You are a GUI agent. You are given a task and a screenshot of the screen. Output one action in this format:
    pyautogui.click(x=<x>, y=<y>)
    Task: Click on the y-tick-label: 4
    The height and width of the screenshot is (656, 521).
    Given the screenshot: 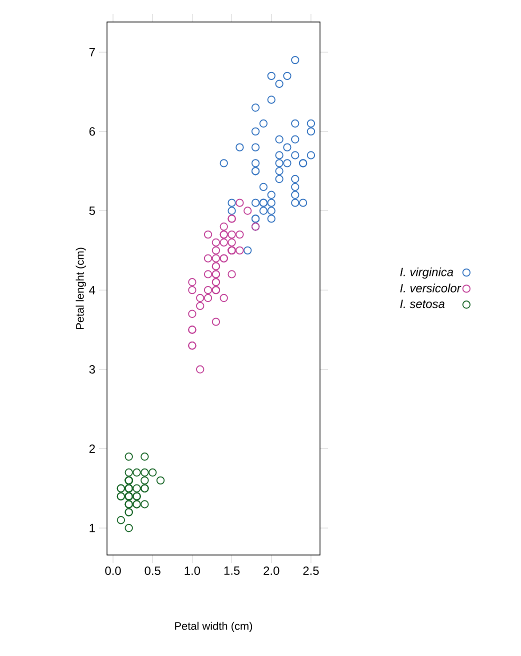 What is the action you would take?
    pyautogui.click(x=92, y=290)
    